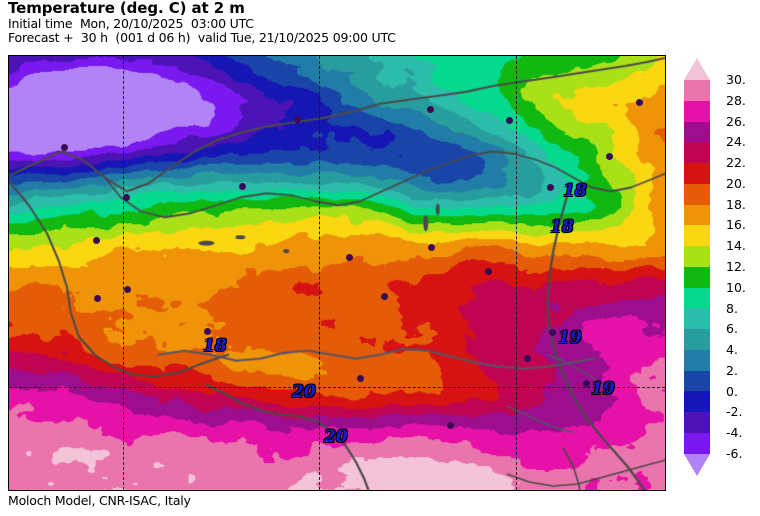  What do you see at coordinates (736, 246) in the screenshot?
I see `colorbar-tick-label: 14.` at bounding box center [736, 246].